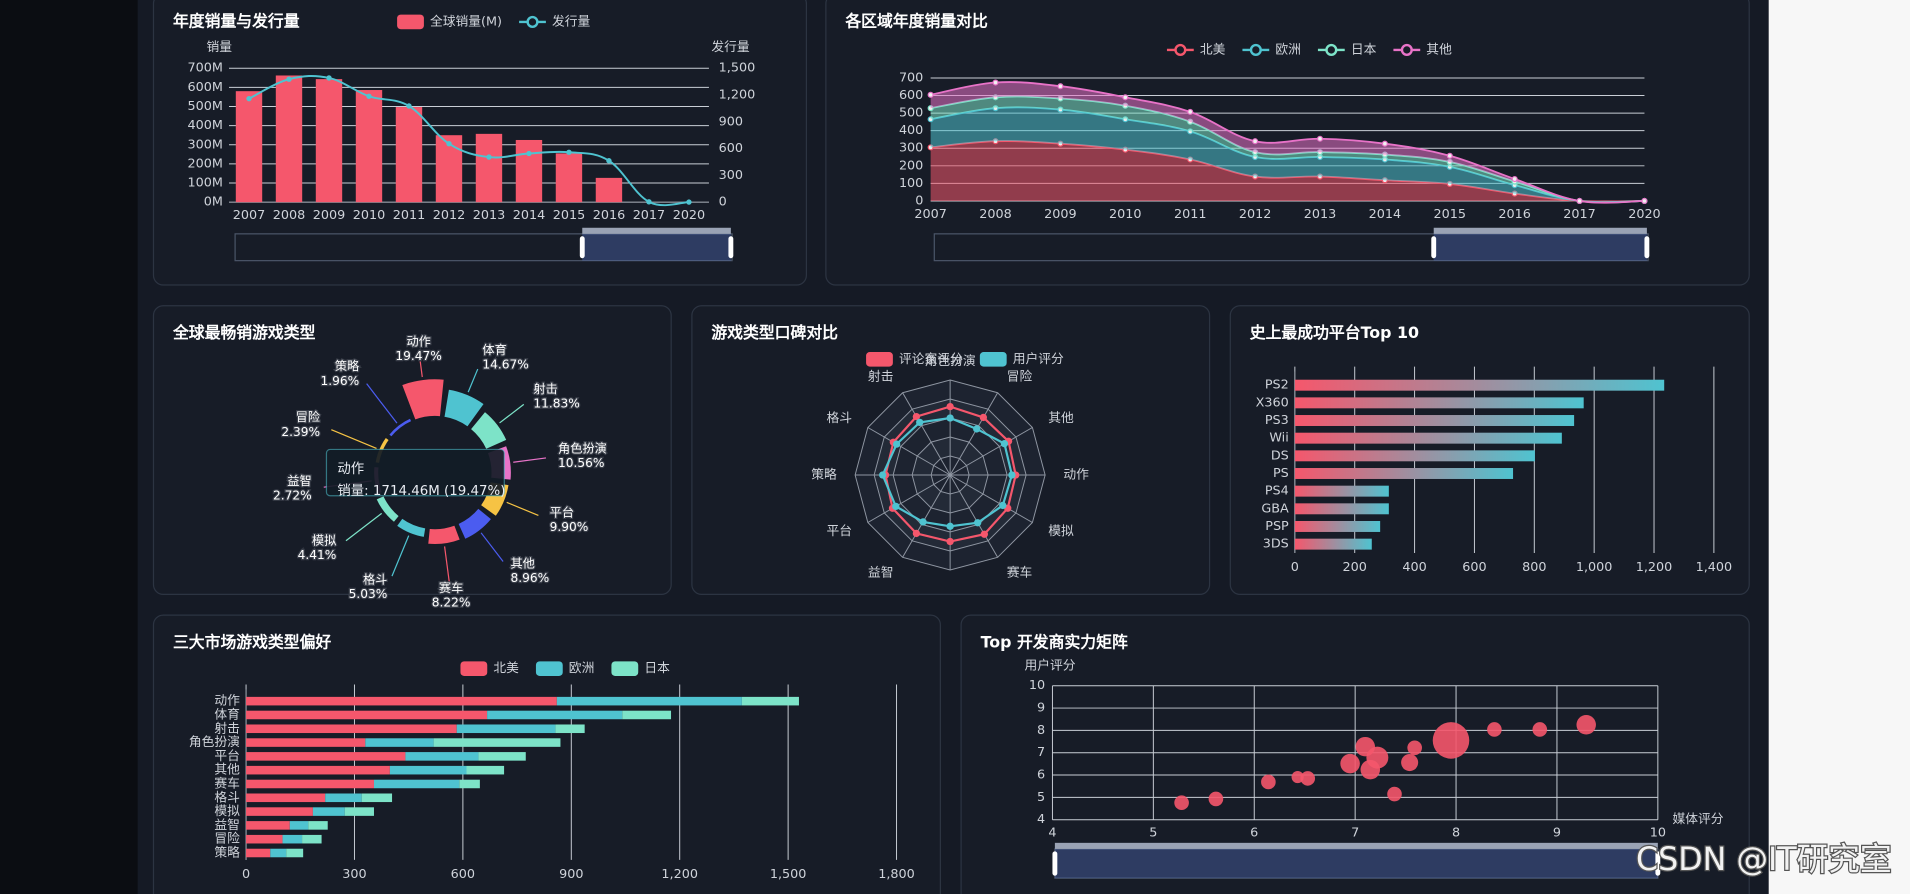  Describe the element at coordinates (1277, 420) in the screenshot. I see `y-tick-label: PS3` at that location.